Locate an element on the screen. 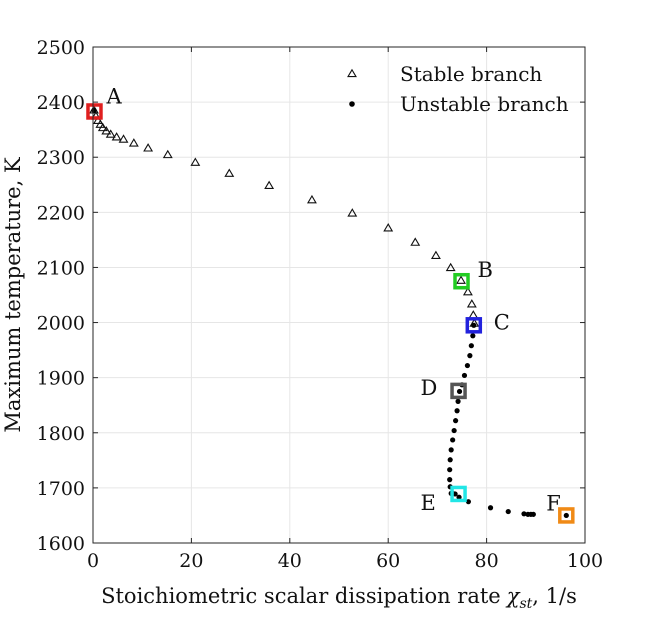 This screenshot has height=619, width=647. highlight-marker-a is located at coordinates (94, 111).